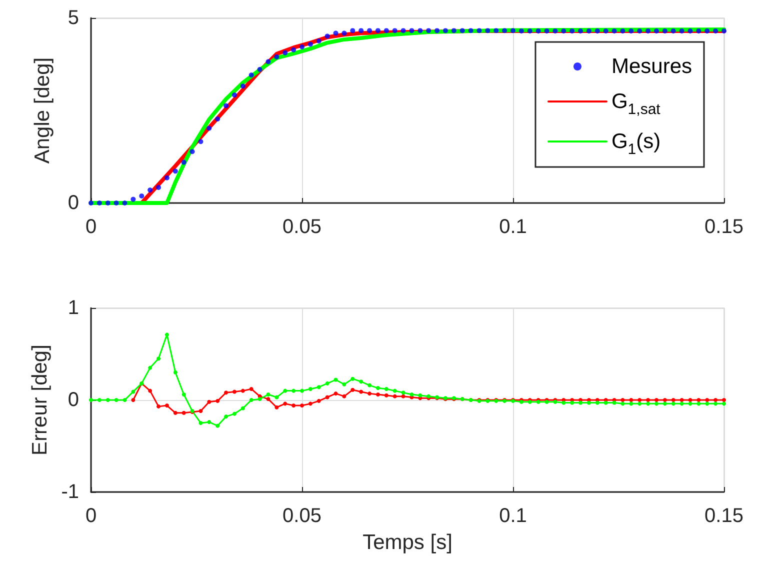 Image resolution: width=758 pixels, height=587 pixels. What do you see at coordinates (70, 492) in the screenshot?
I see `y-tick-label: -1` at bounding box center [70, 492].